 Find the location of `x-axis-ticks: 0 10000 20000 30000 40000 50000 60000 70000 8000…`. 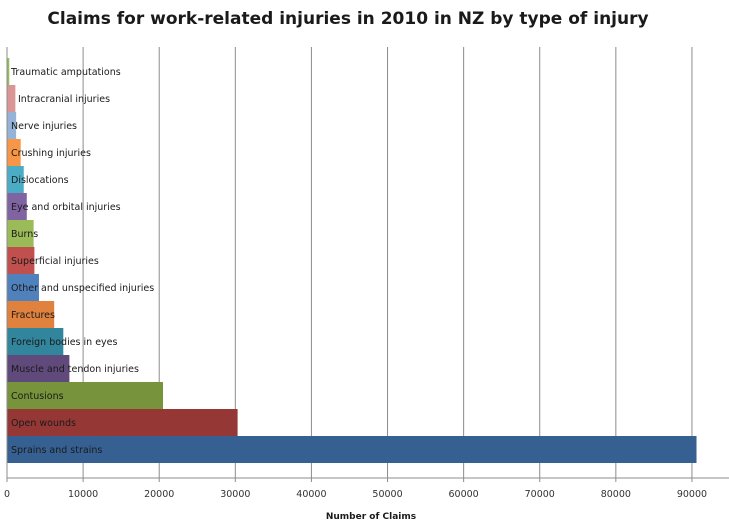

x-axis-ticks: 0 10000 20000 30000 40000 50000 60000 70000 8000… is located at coordinates (355, 489).